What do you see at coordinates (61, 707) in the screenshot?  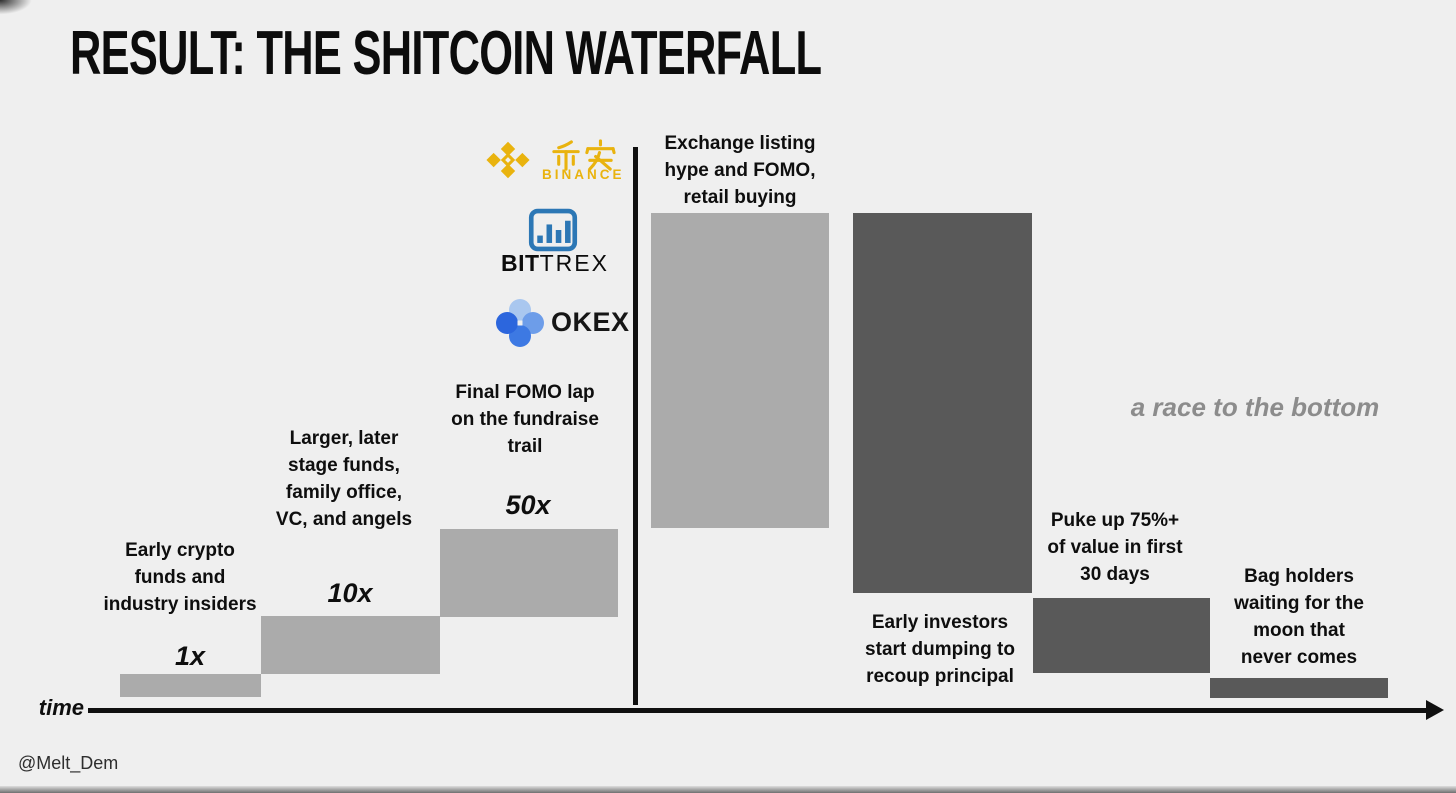 I see `time-axis-label: time` at bounding box center [61, 707].